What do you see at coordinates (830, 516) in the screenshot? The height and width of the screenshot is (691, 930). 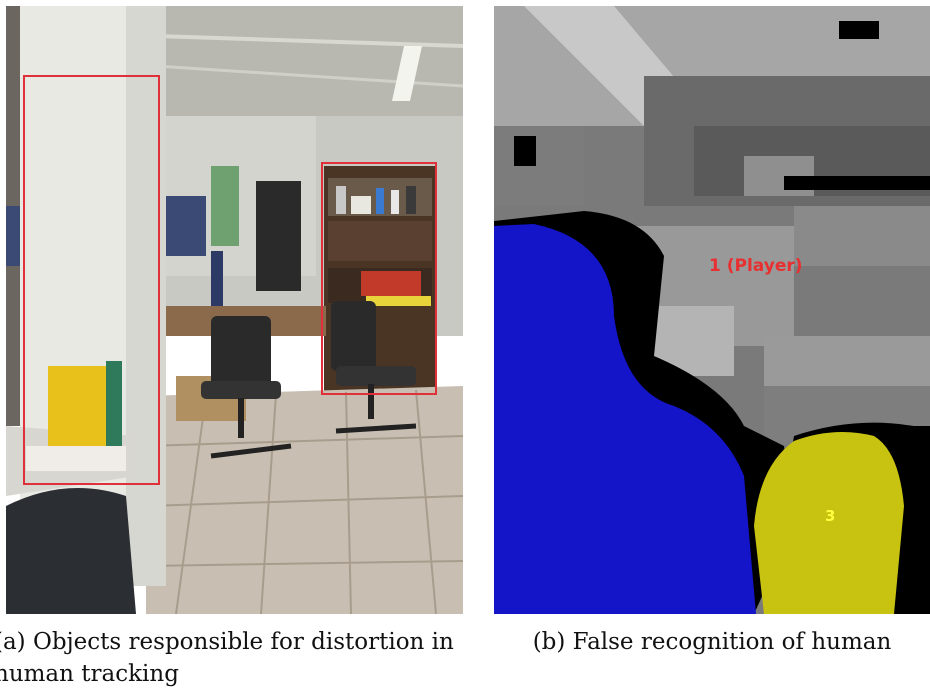 I see `object-3-label: 3` at bounding box center [830, 516].